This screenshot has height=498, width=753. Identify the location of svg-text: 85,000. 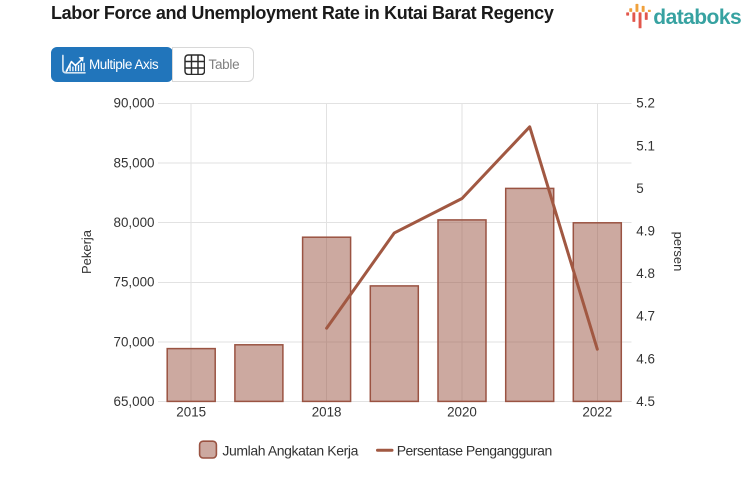
(134, 162).